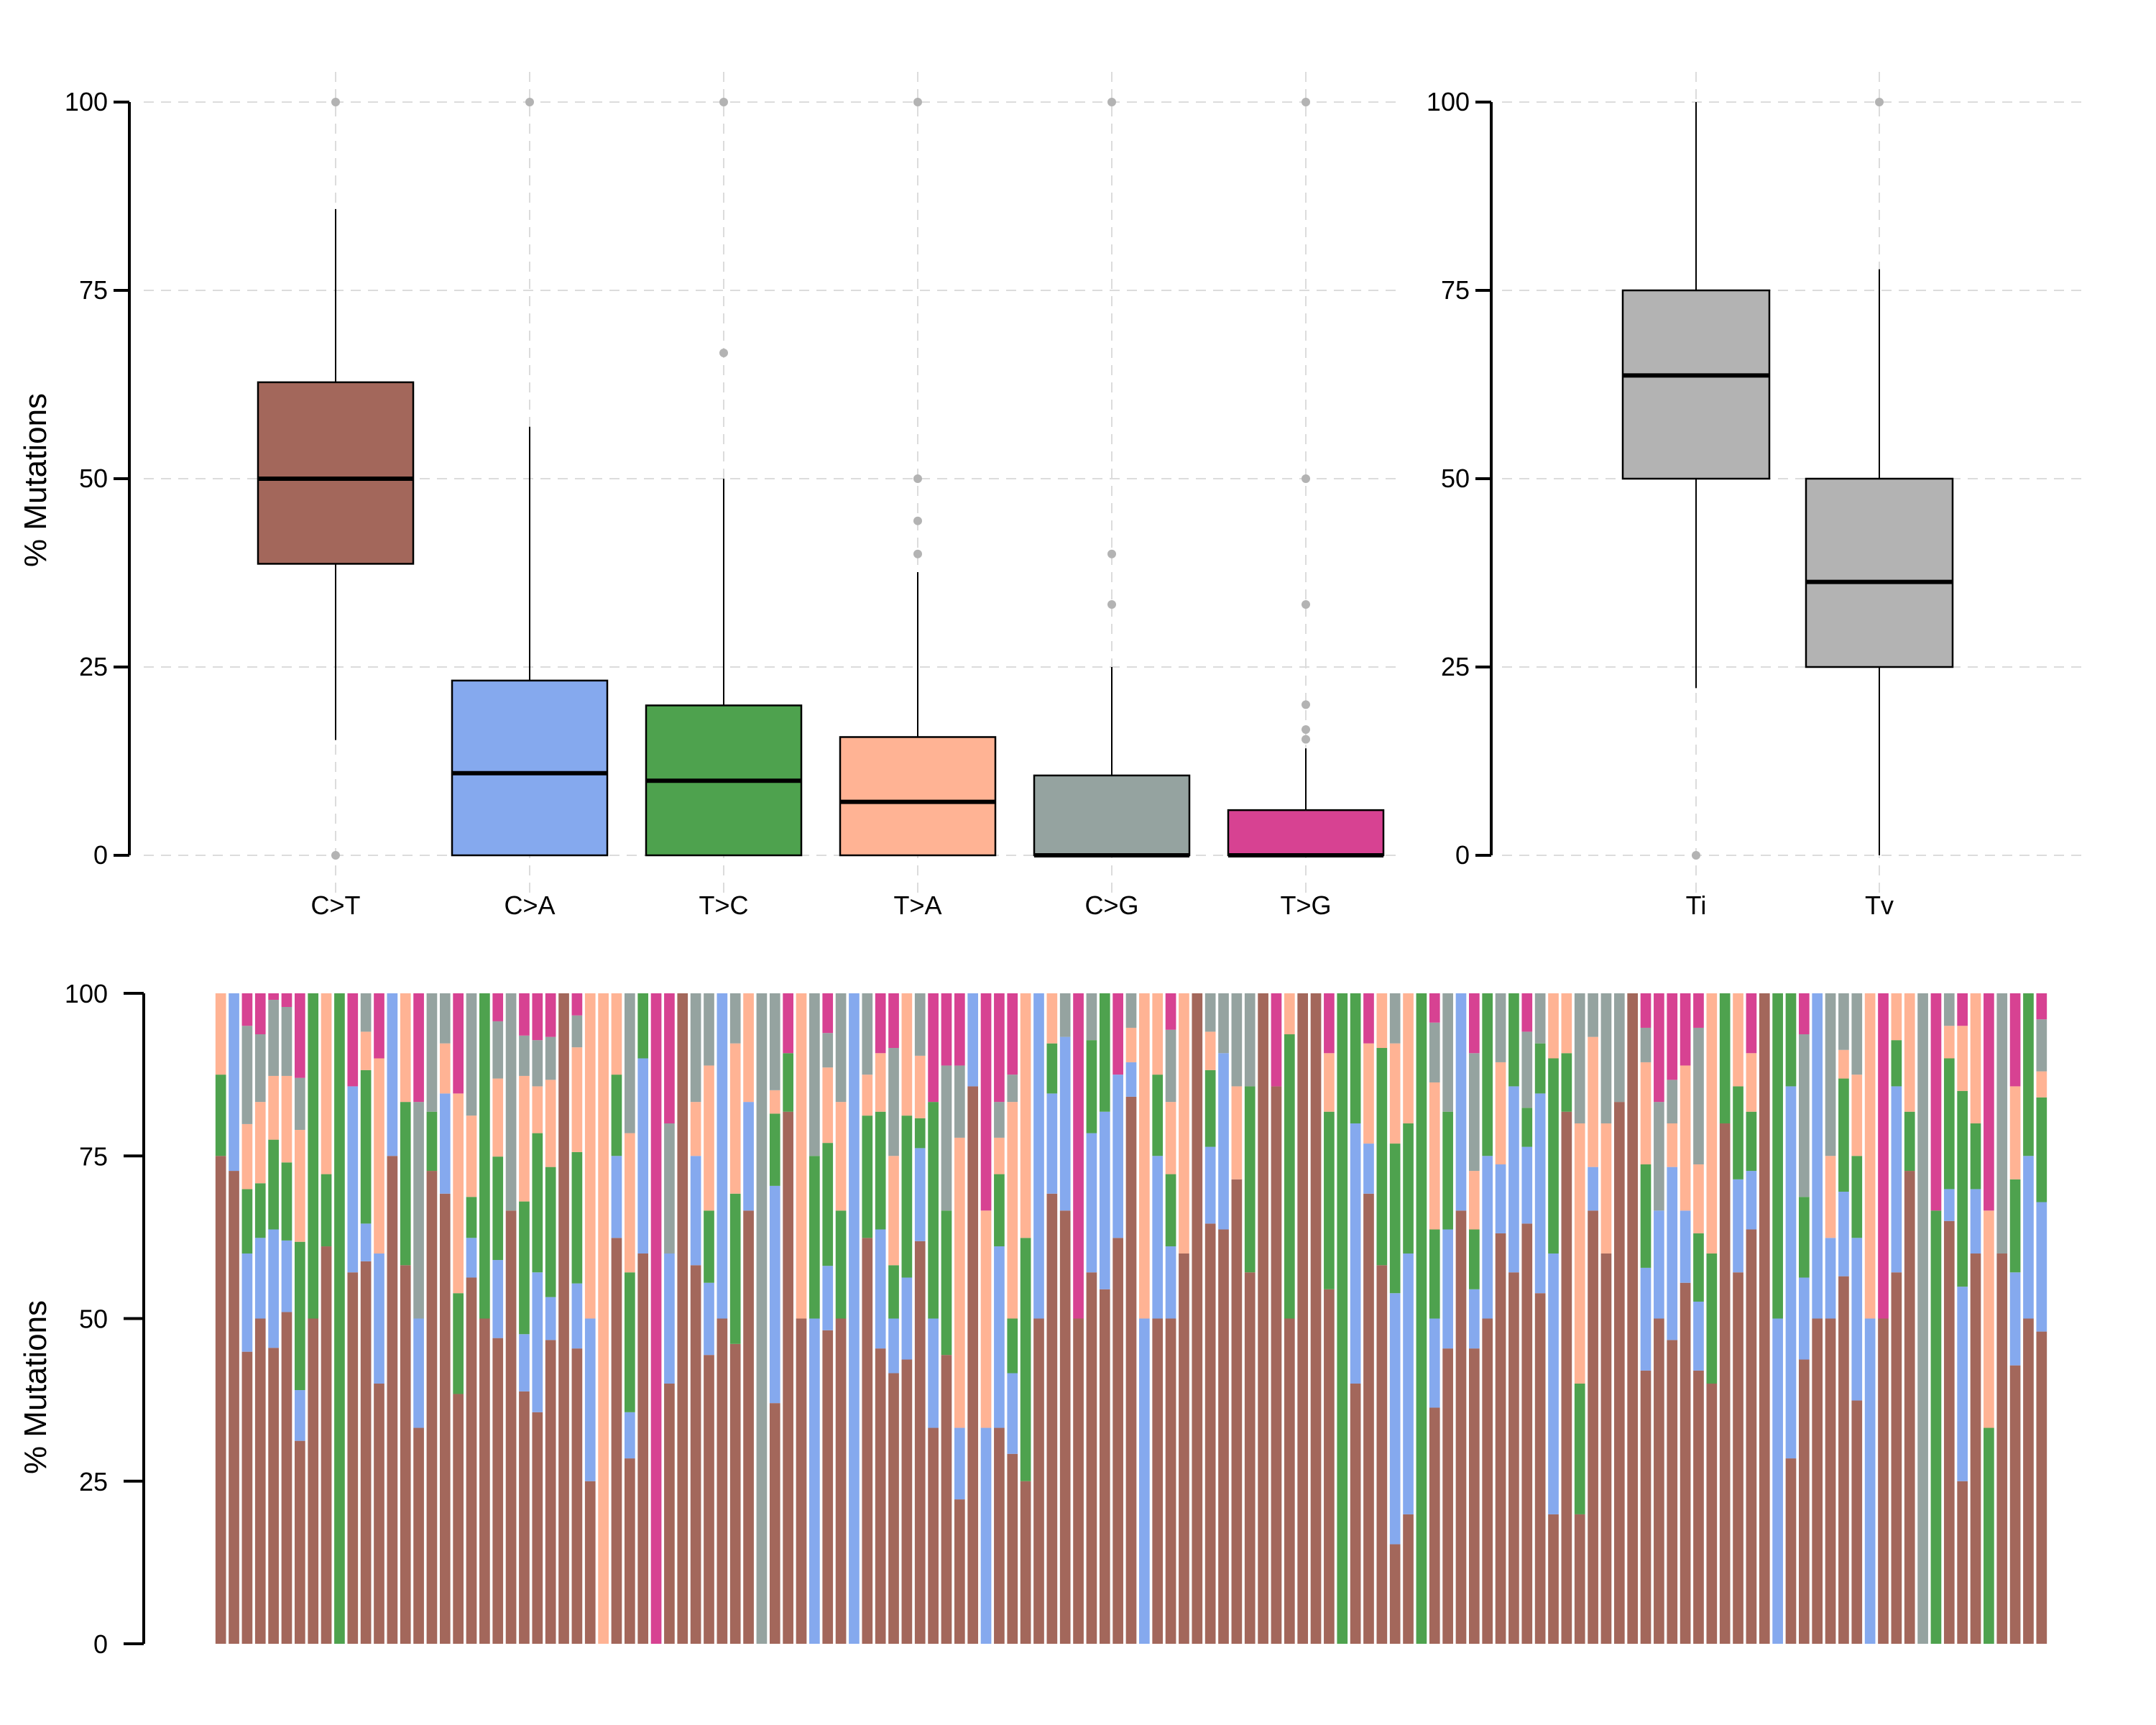 The width and height of the screenshot is (2156, 1725). Describe the element at coordinates (1455, 290) in the screenshot. I see `y-tick-label: 75` at that location.